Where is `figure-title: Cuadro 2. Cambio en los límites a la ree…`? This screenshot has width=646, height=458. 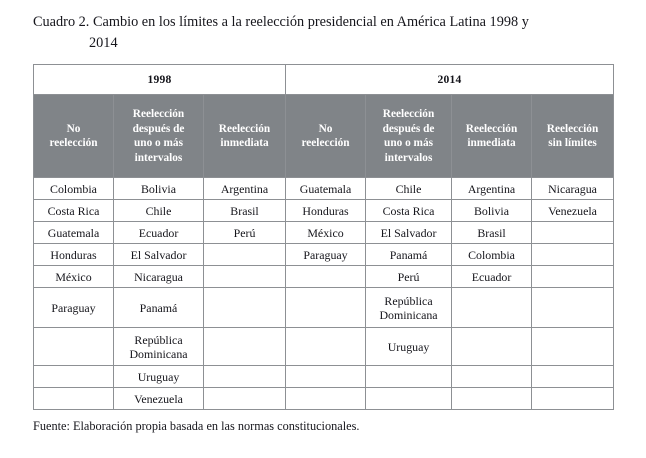 figure-title: Cuadro 2. Cambio en los límites a la ree… is located at coordinates (323, 33).